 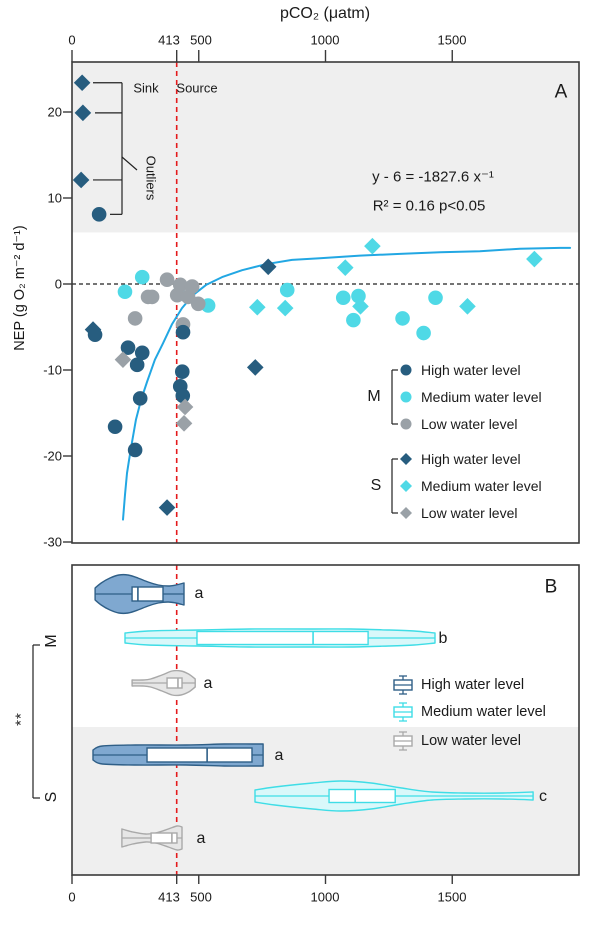 What do you see at coordinates (72, 40) in the screenshot?
I see `top-tick-0: 0` at bounding box center [72, 40].